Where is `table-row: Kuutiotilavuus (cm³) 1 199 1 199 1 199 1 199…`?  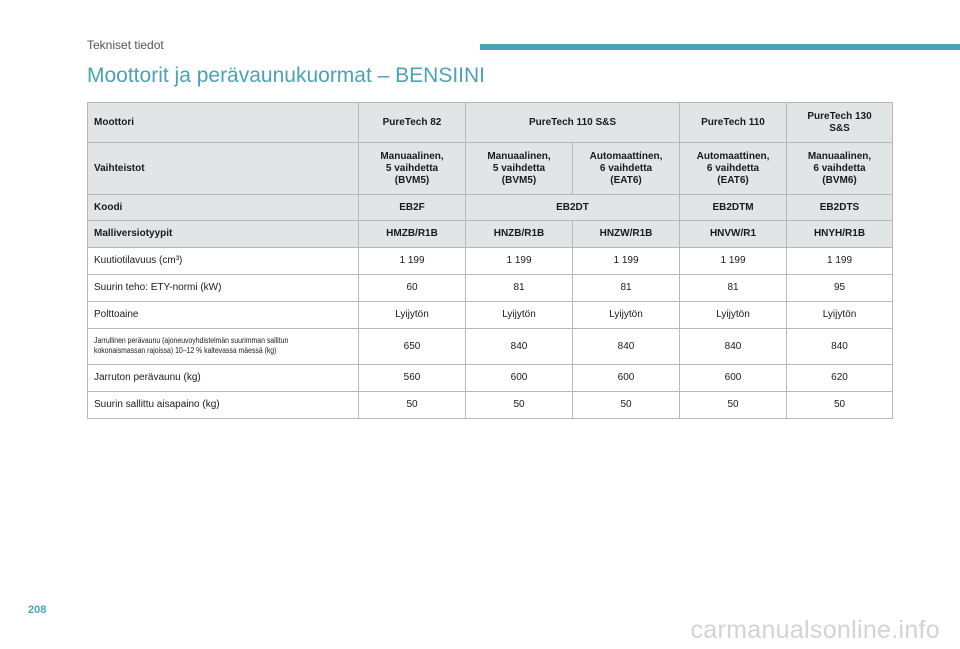 table-row: Kuutiotilavuus (cm³) 1 199 1 199 1 199 1 199… is located at coordinates (490, 261).